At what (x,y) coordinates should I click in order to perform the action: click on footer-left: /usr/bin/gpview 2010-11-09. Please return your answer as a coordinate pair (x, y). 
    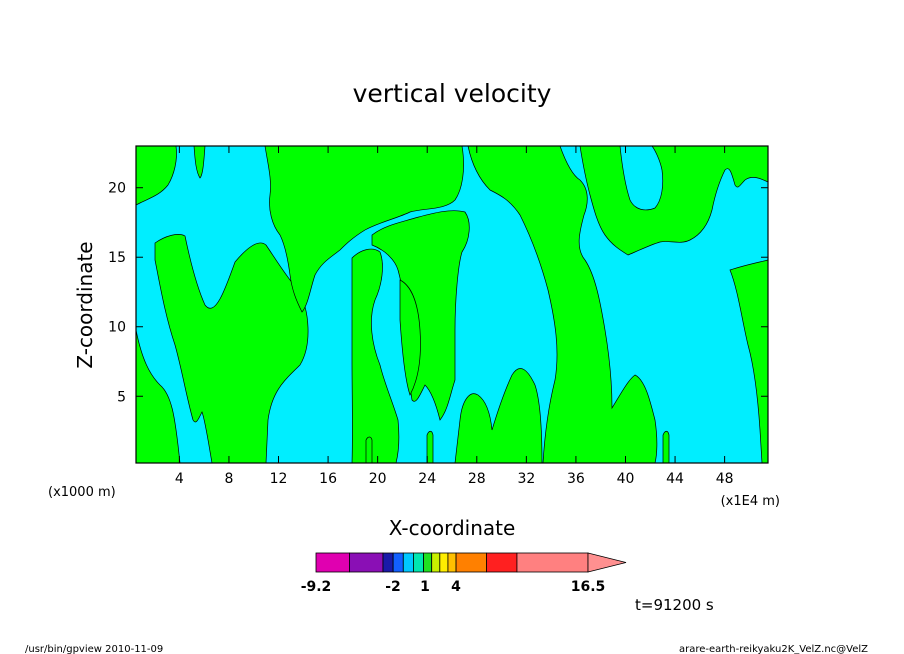
    Looking at the image, I should click on (94, 649).